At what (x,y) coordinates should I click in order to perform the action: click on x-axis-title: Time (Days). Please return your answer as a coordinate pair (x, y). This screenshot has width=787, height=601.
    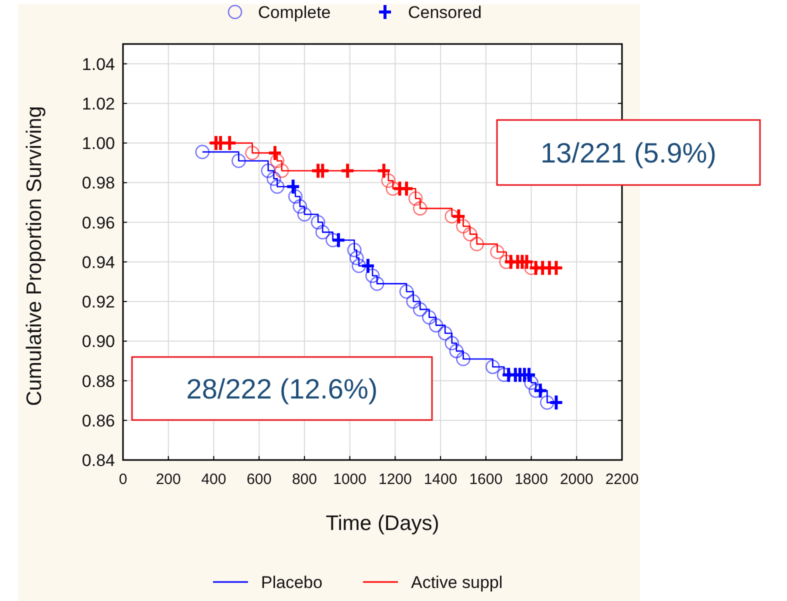
    Looking at the image, I should click on (383, 523).